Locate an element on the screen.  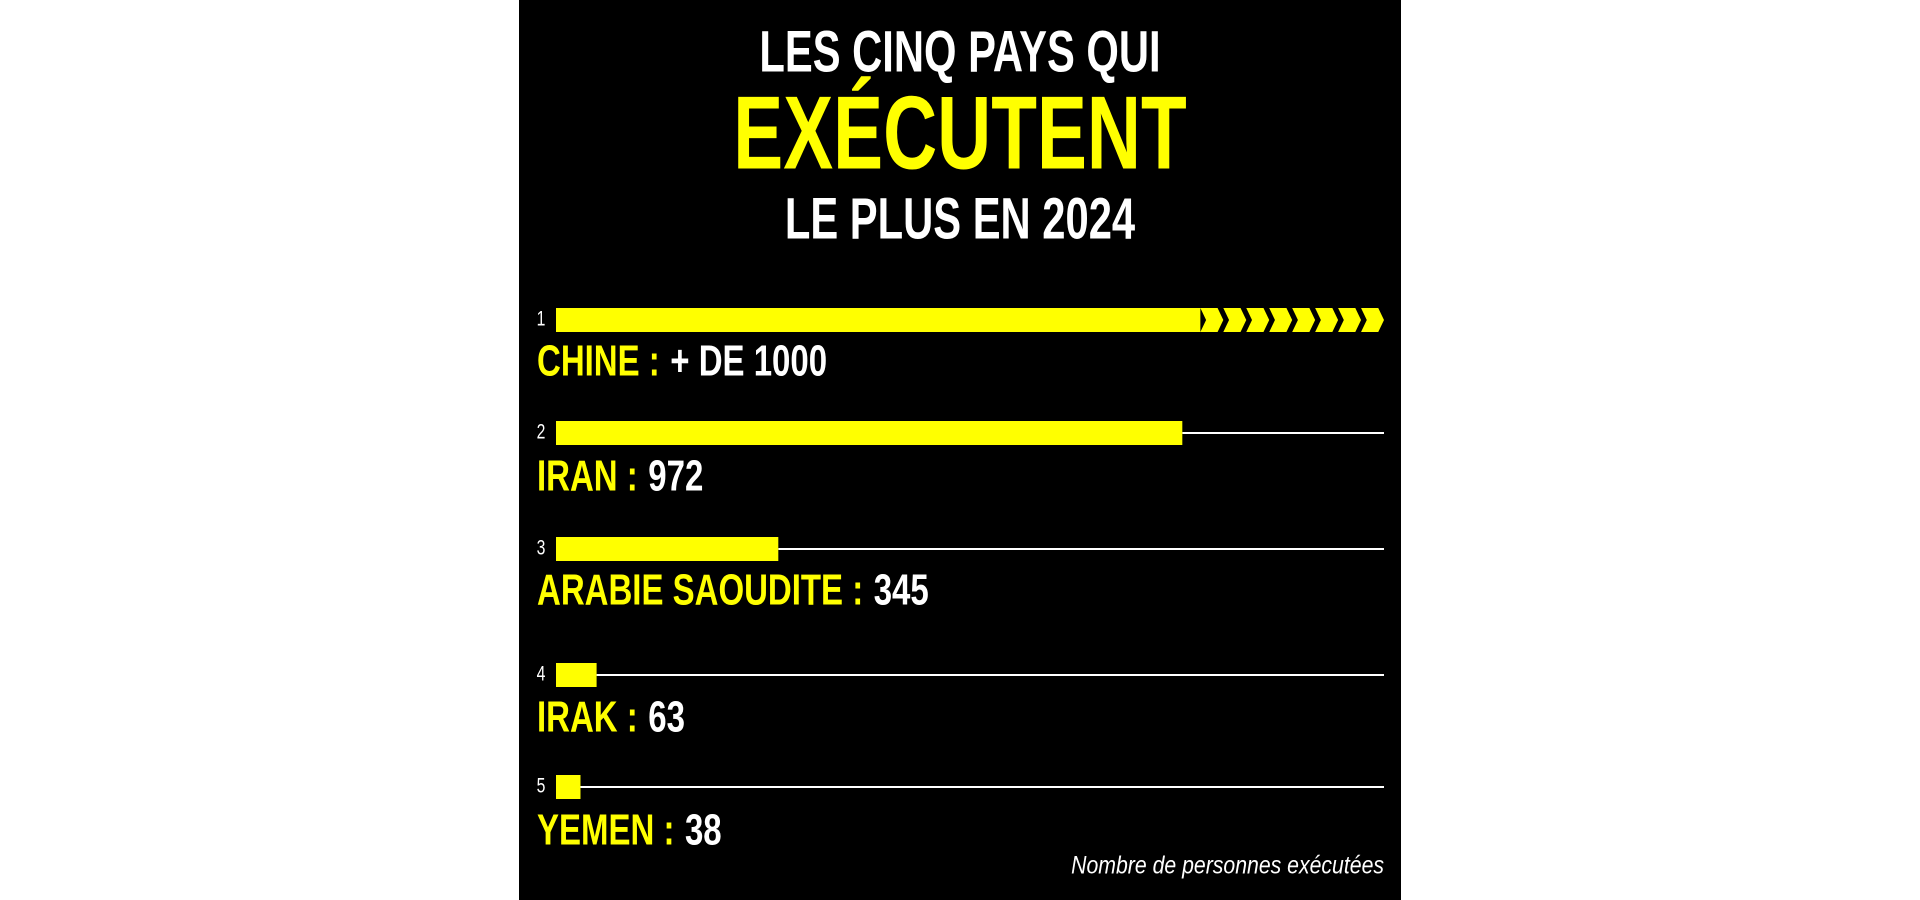
rank: 5 is located at coordinates (541, 785).